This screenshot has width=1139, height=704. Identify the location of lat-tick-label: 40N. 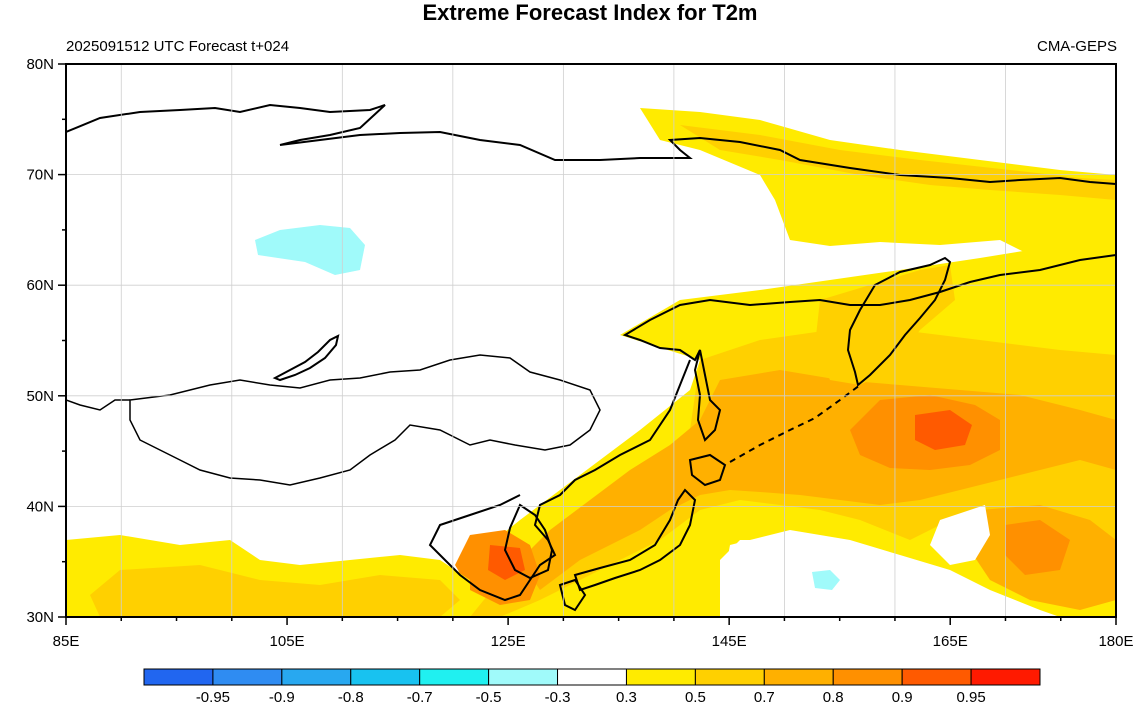
(40, 506).